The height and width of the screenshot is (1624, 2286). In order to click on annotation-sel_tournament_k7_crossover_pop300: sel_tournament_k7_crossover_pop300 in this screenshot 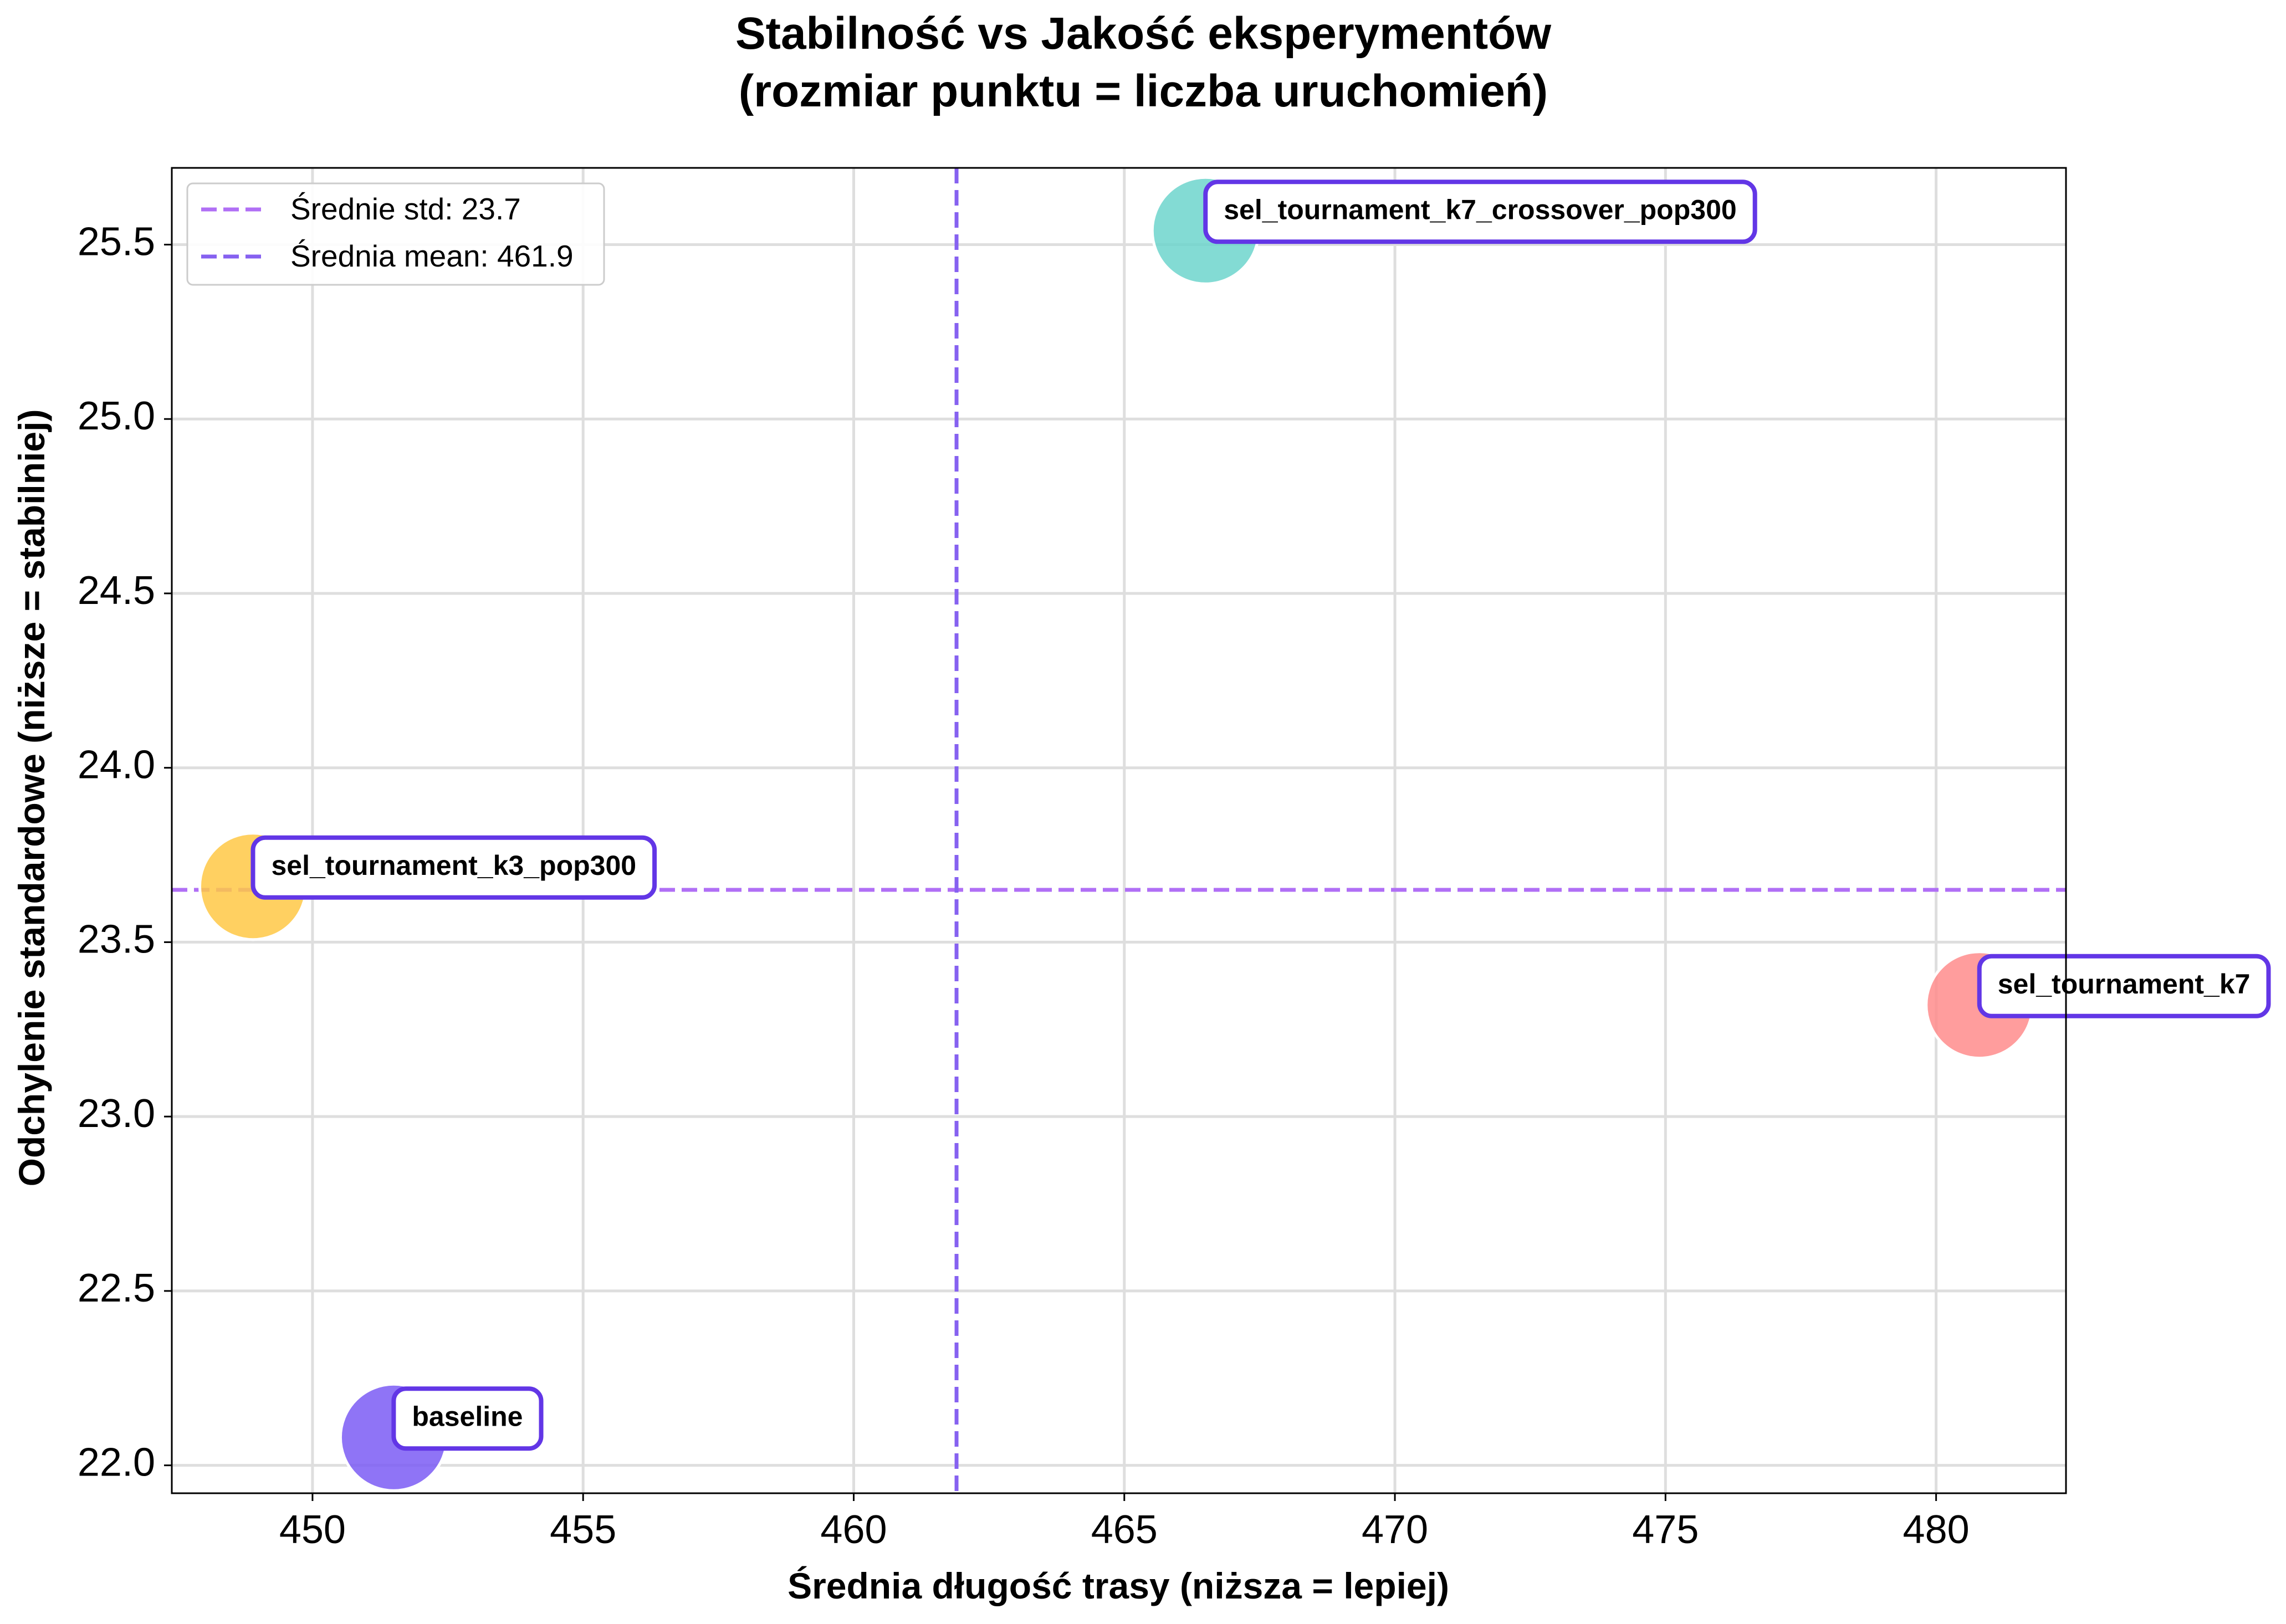, I will do `click(1480, 212)`.